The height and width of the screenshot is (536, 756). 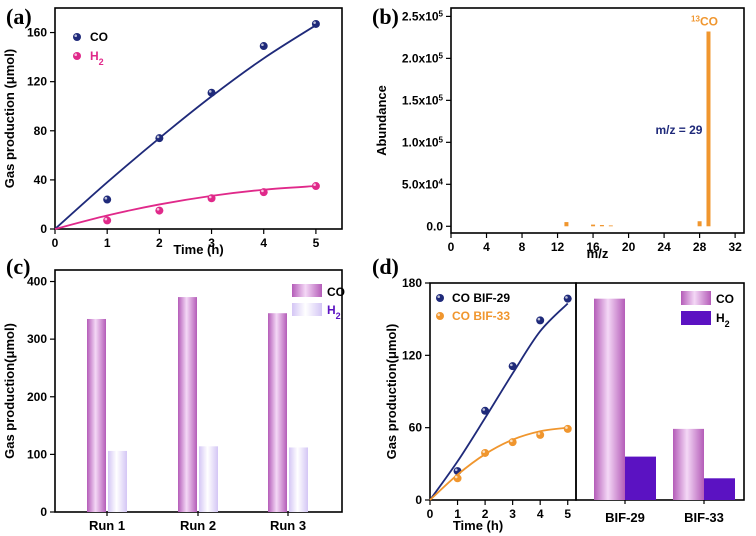 I want to click on panel-c-legend-h2-swatch, so click(x=307, y=309).